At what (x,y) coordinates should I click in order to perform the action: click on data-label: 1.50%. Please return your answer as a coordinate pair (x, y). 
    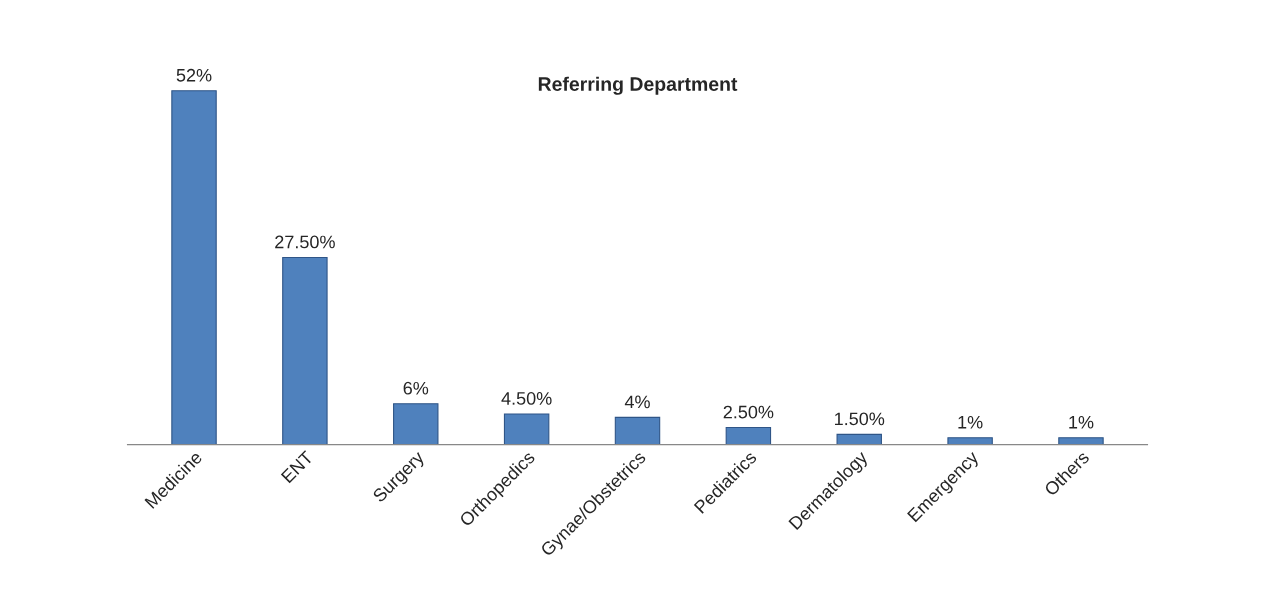
    Looking at the image, I should click on (860, 419).